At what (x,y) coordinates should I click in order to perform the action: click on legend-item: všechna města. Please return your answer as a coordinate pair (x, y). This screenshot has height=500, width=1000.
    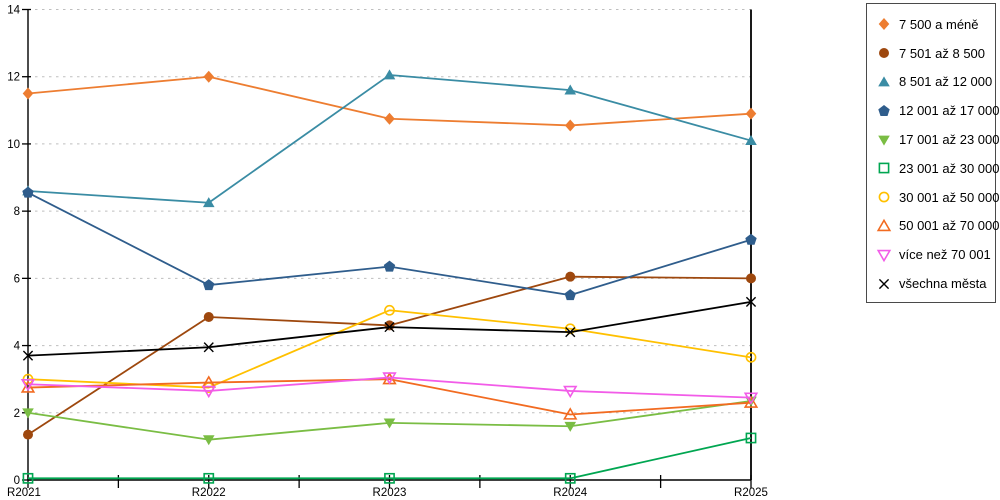
    Looking at the image, I should click on (932, 283).